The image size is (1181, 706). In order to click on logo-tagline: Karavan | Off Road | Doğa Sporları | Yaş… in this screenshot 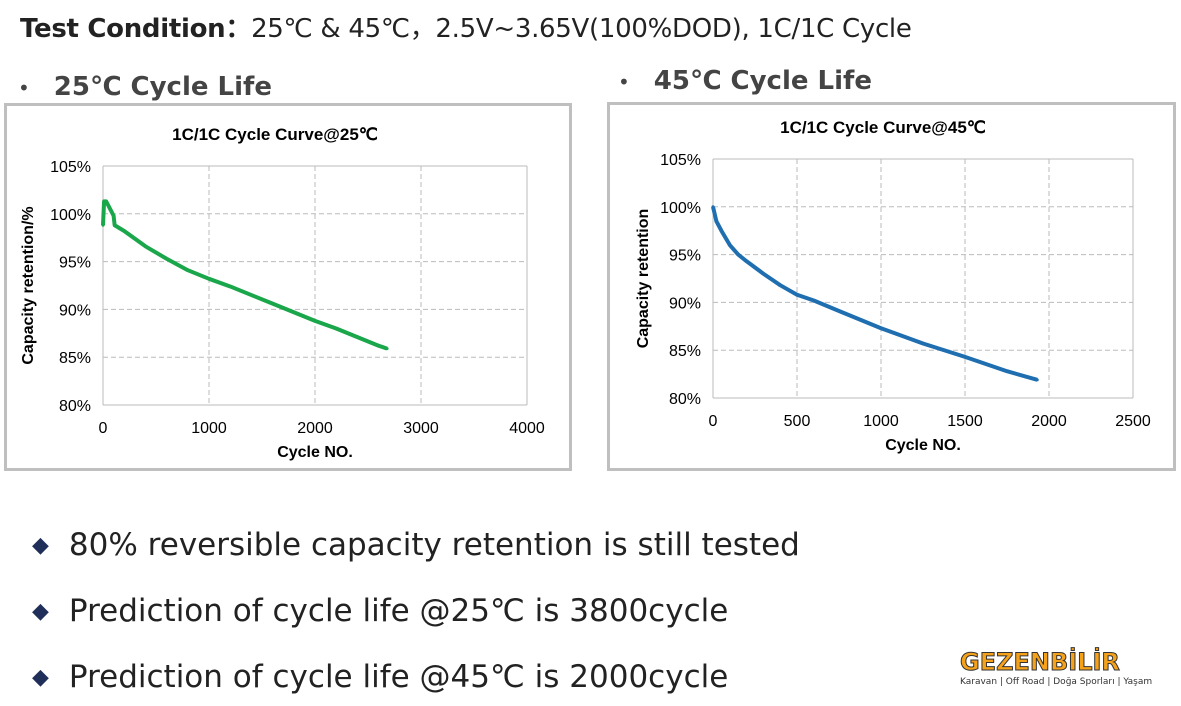, I will do `click(1056, 682)`.